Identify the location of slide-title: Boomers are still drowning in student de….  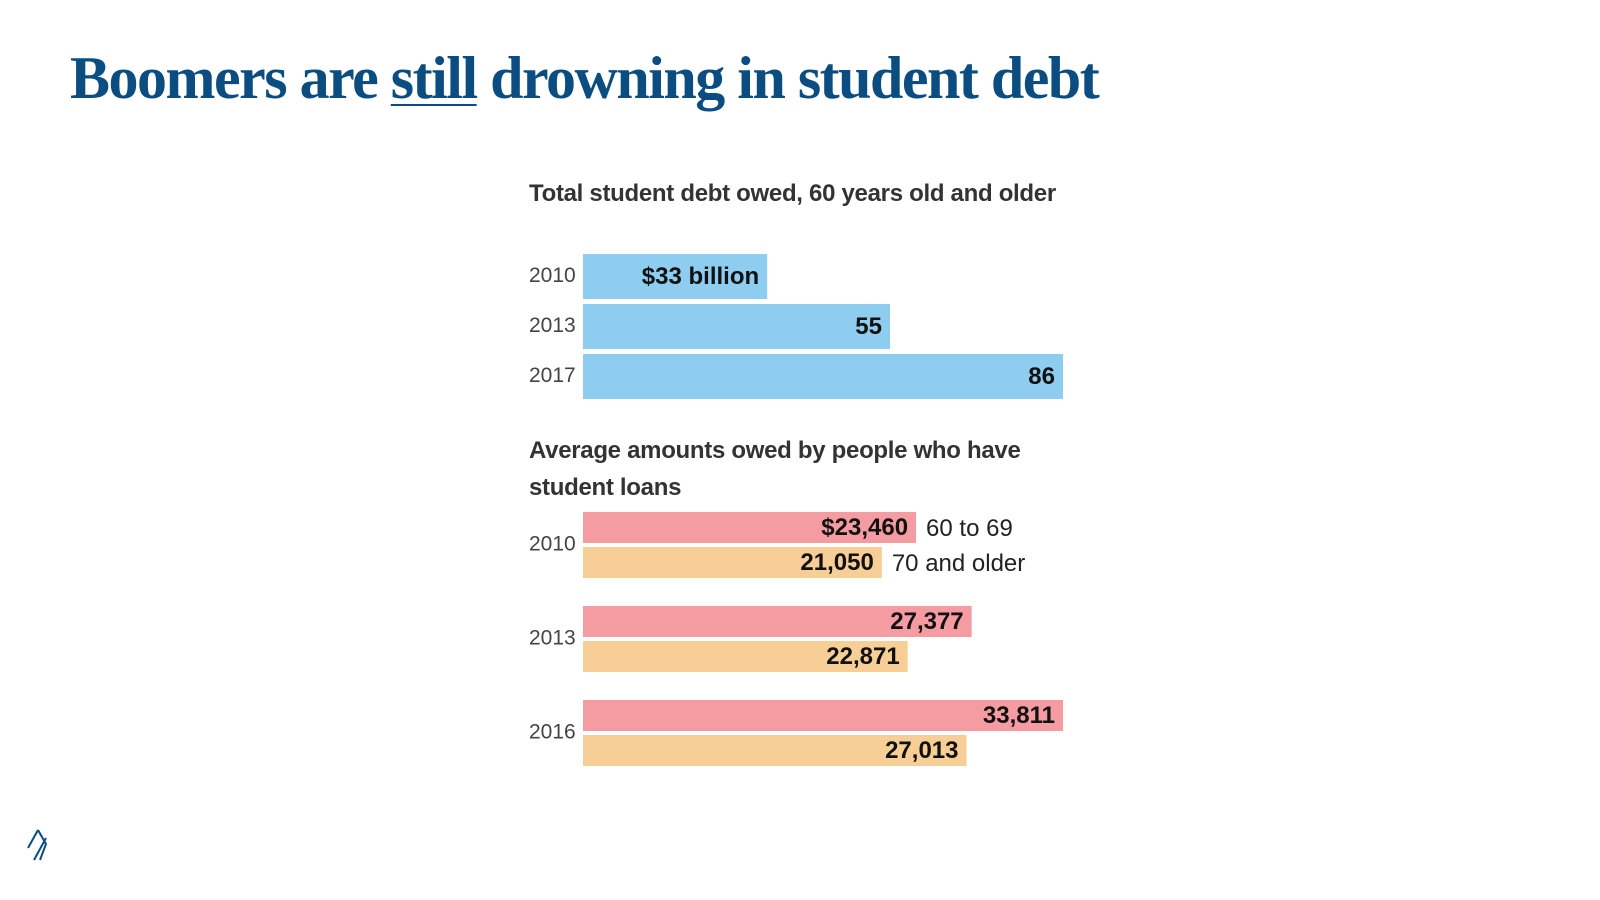
(585, 78).